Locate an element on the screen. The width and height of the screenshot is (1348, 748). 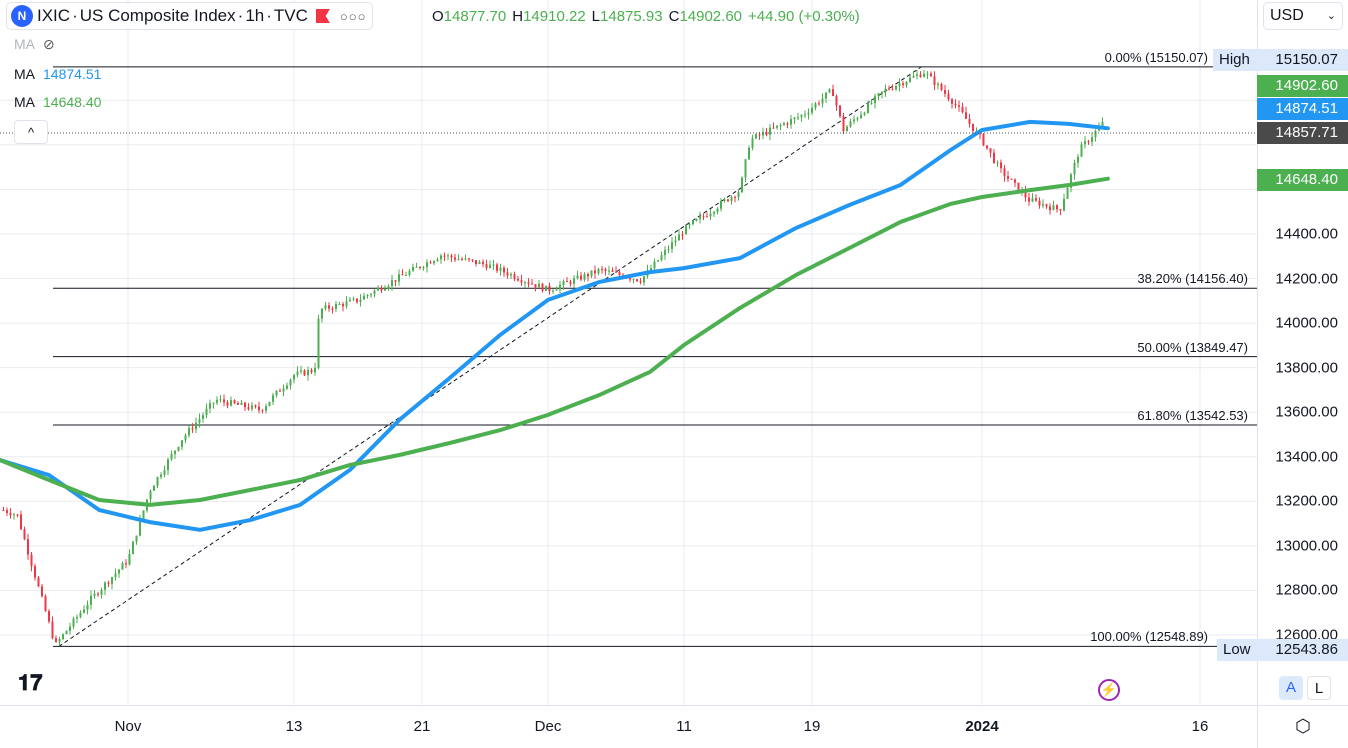
auto-scale-button: A is located at coordinates (1291, 688).